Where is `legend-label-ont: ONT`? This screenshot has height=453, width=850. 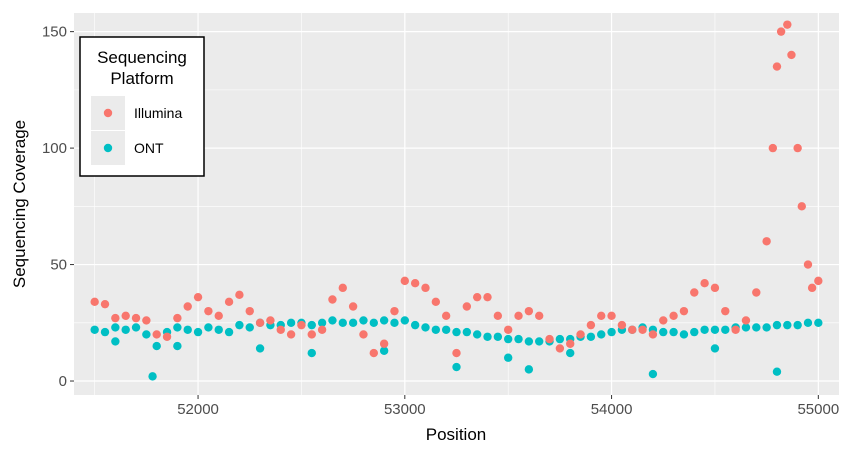
legend-label-ont: ONT is located at coordinates (149, 148).